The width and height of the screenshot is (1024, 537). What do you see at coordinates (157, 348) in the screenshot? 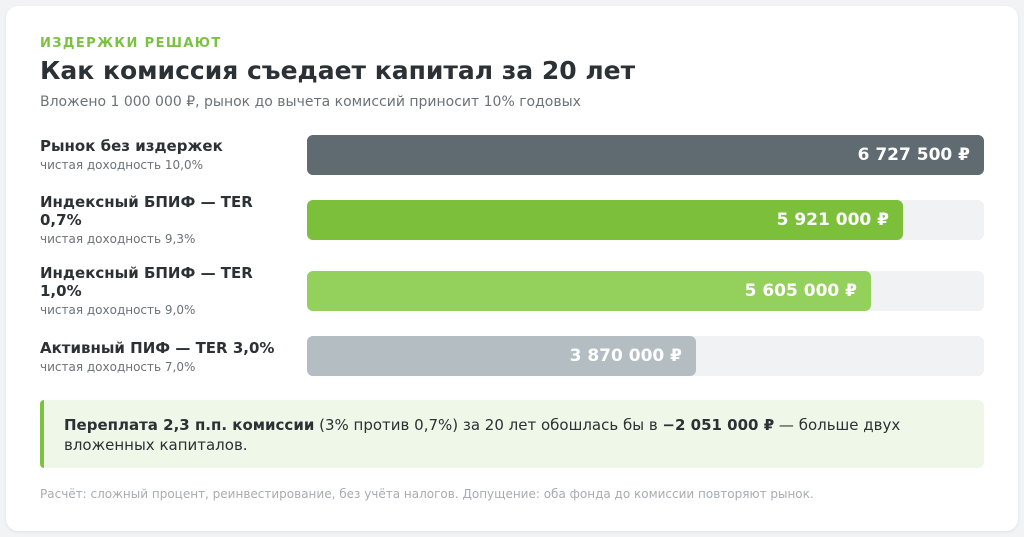
I see `bar-category-label: Активный ПИФ — TER 3,0%` at bounding box center [157, 348].